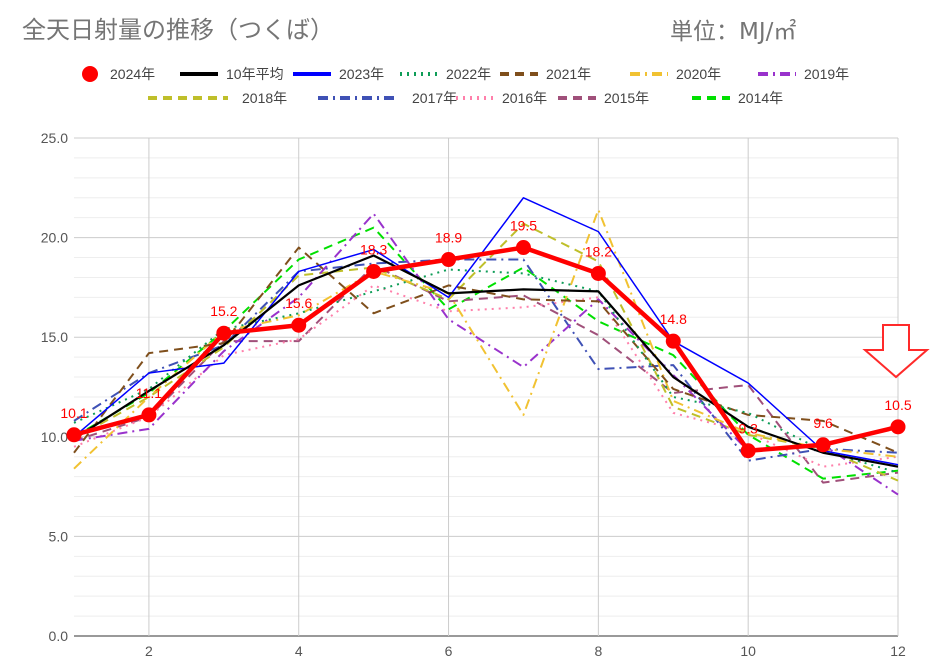 The width and height of the screenshot is (940, 672). What do you see at coordinates (896, 351) in the screenshot?
I see `down-arrow-icon` at bounding box center [896, 351].